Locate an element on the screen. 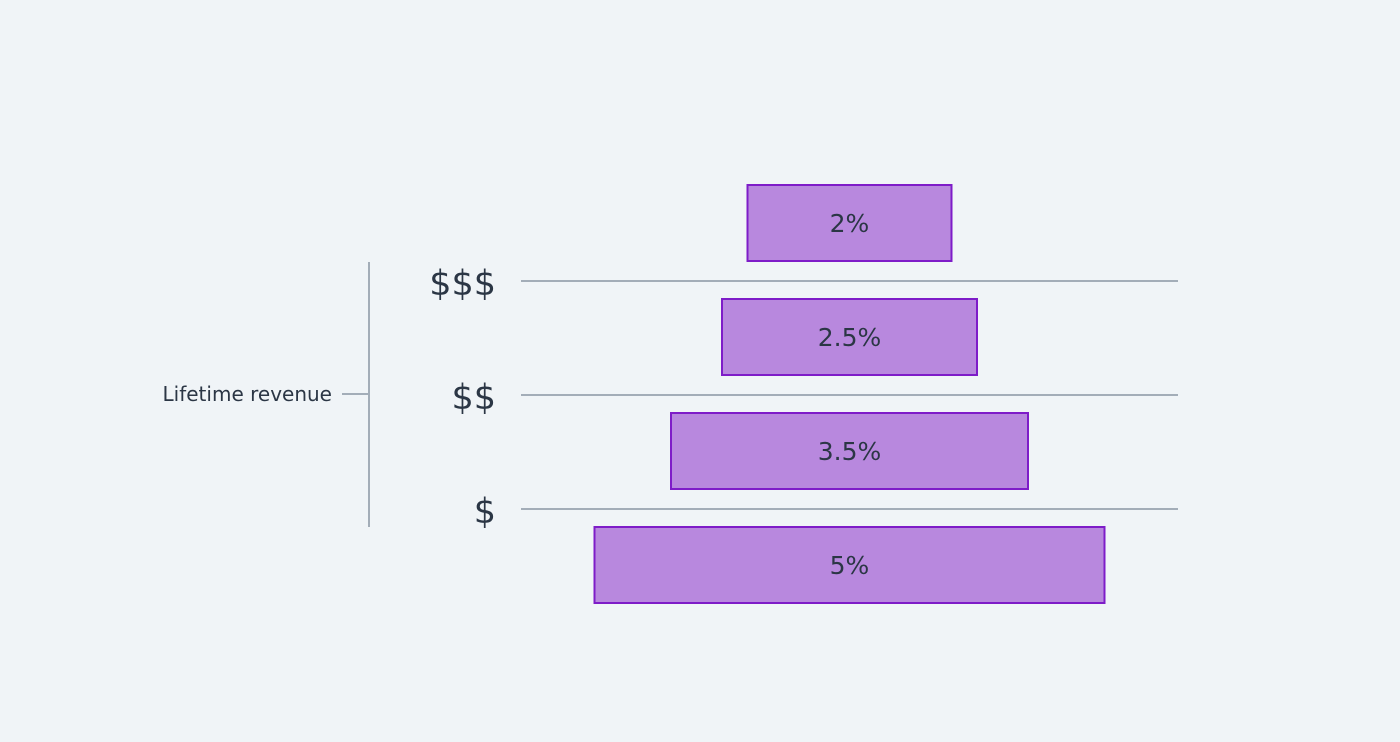 This screenshot has width=1400, height=742. bar-label-4: 5% is located at coordinates (850, 565).